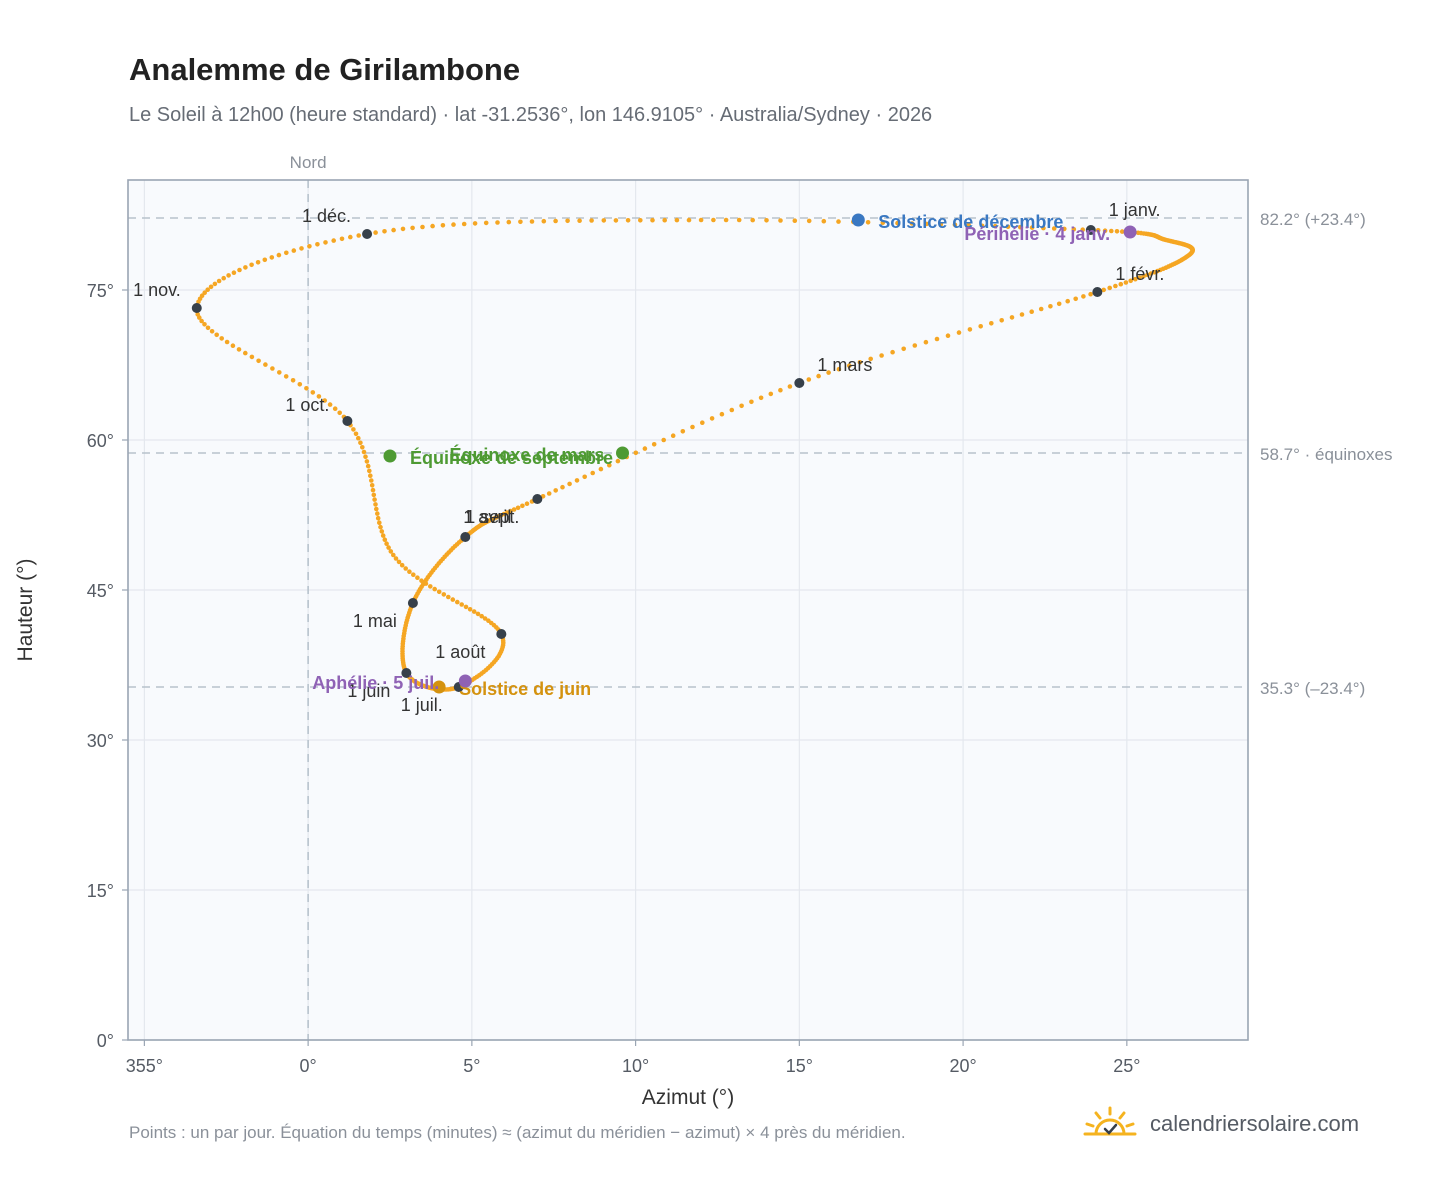 The height and width of the screenshot is (1188, 1448). I want to click on event-label: Aphélie · 5 juil., so click(375, 683).